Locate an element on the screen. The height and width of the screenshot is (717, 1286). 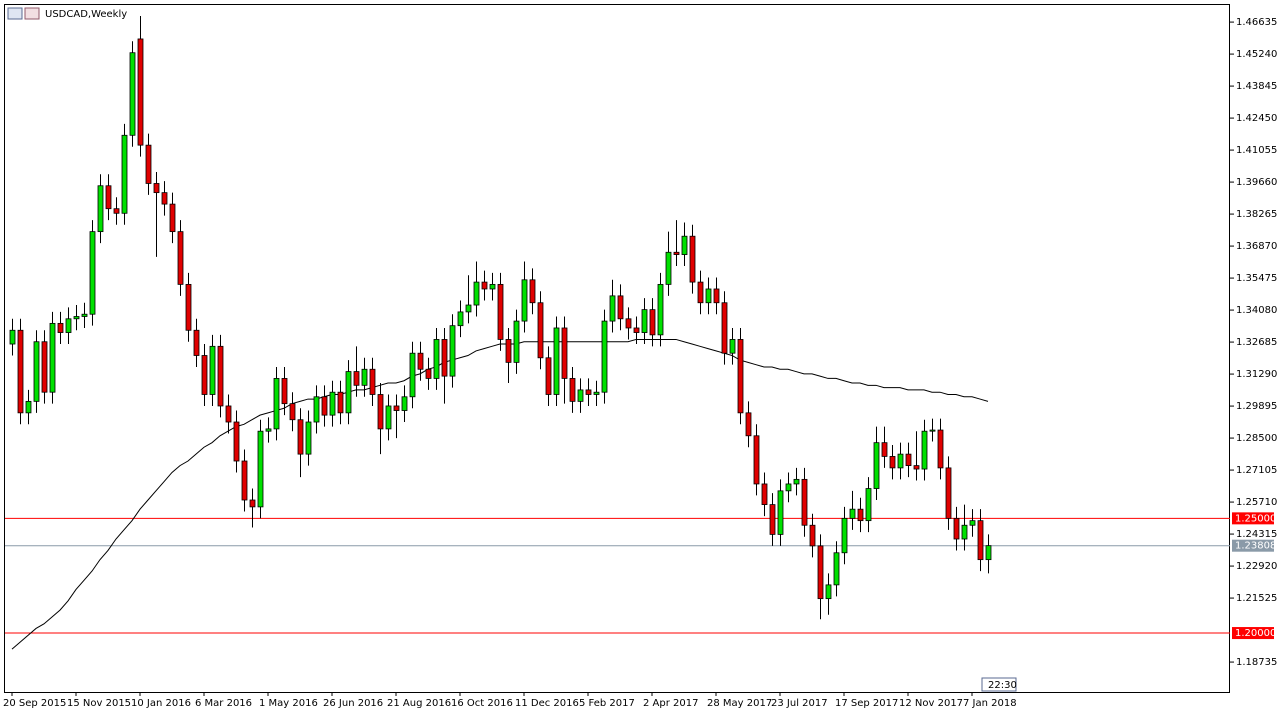
y-tick-label: 1.28500 is located at coordinates (1256, 438).